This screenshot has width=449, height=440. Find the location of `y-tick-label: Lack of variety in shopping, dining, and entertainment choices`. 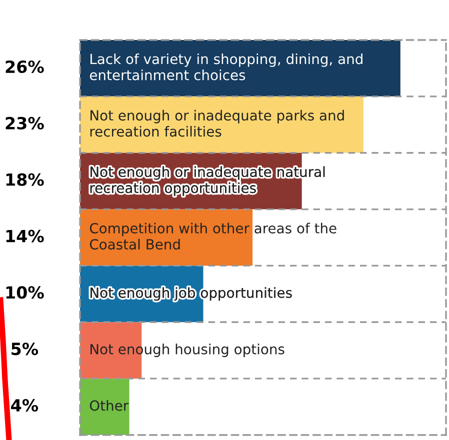

y-tick-label: Lack of variety in shopping, dining, and entertainment choices is located at coordinates (226, 66).